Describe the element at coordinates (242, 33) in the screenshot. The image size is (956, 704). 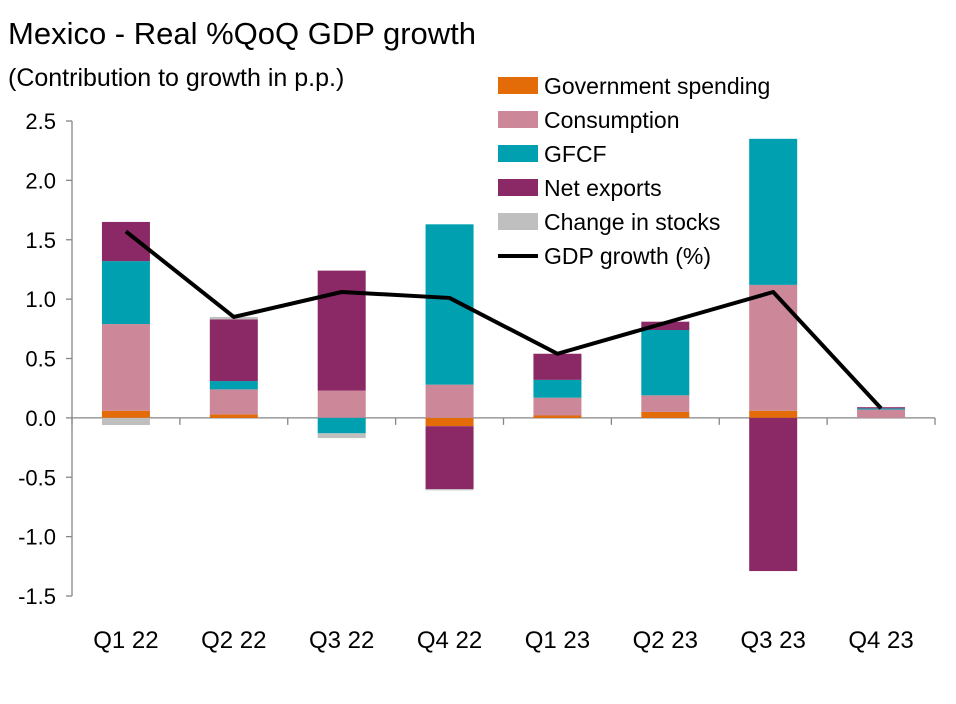
I see `chart-title: Mexico - Real %QoQ GDP growth` at that location.